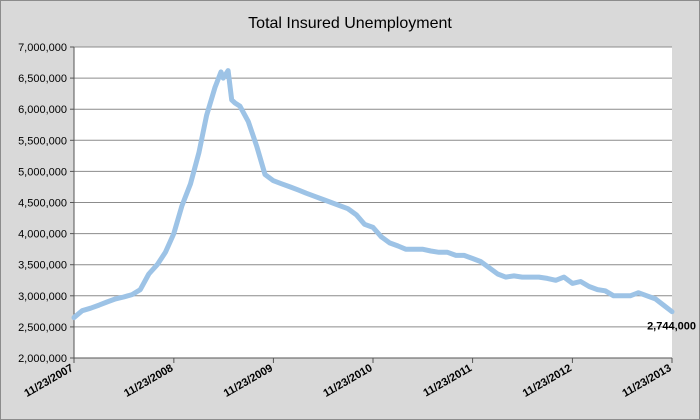 This screenshot has height=420, width=700. Describe the element at coordinates (42, 79) in the screenshot. I see `y-tick-label-9: 6,500,000` at that location.